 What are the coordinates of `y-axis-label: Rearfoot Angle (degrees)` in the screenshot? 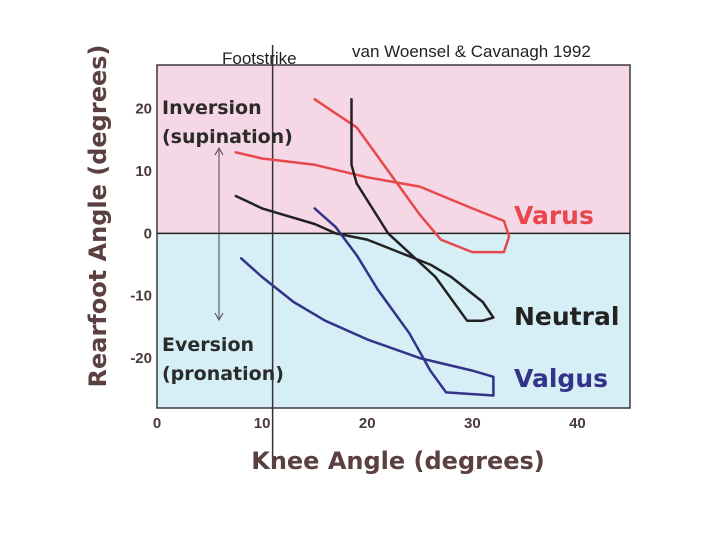 It's located at (98, 216).